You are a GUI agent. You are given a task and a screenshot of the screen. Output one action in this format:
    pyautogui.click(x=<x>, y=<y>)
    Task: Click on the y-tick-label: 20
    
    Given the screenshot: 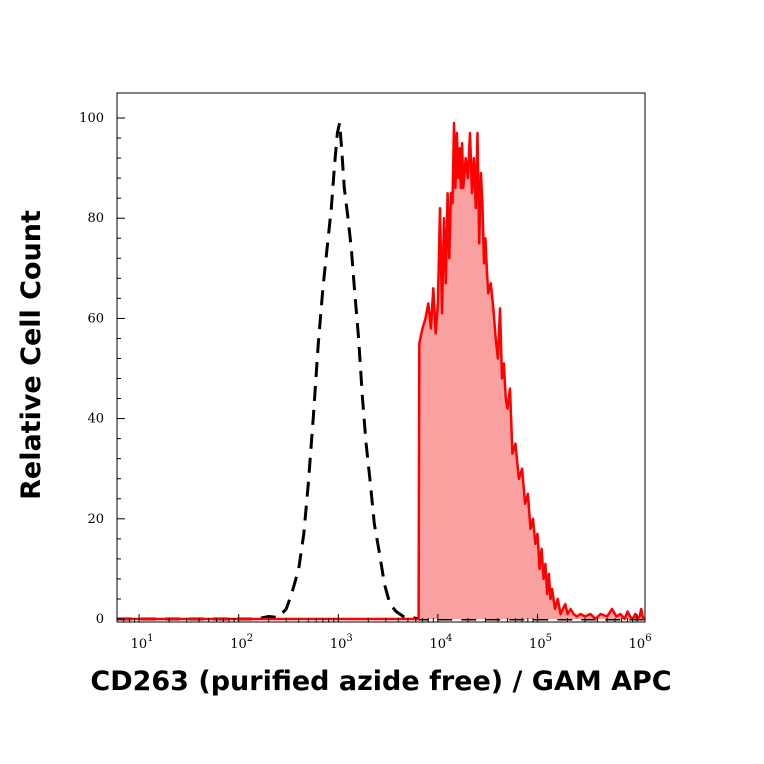 What is the action you would take?
    pyautogui.click(x=95, y=519)
    